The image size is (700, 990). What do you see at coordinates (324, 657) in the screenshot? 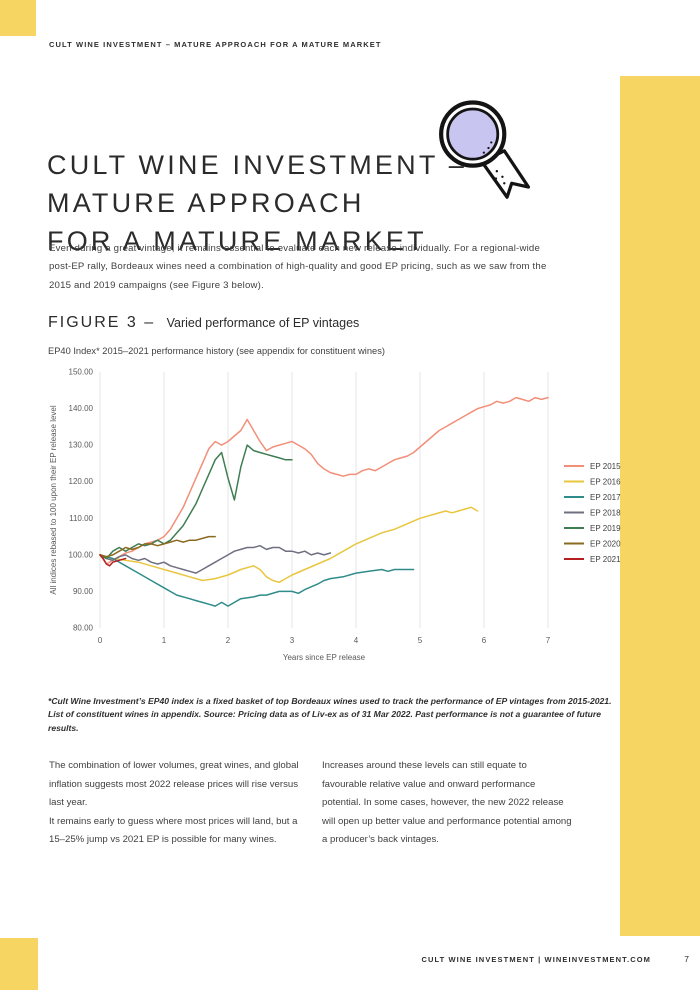
I see `svg-text: Years since EP release` at bounding box center [324, 657].